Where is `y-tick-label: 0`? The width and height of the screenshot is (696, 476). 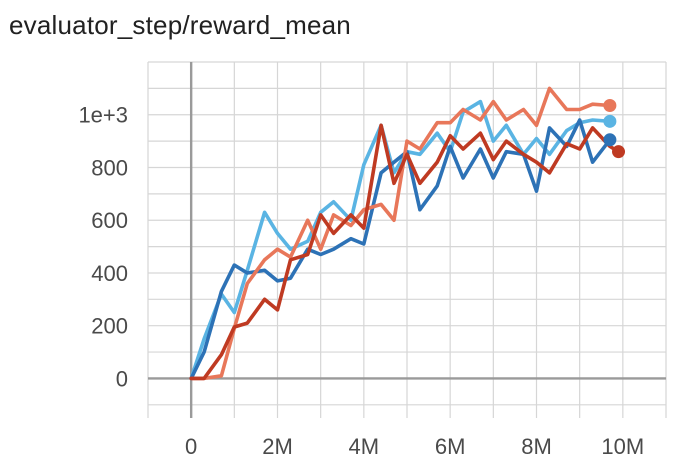 y-tick-label: 0 is located at coordinates (122, 378).